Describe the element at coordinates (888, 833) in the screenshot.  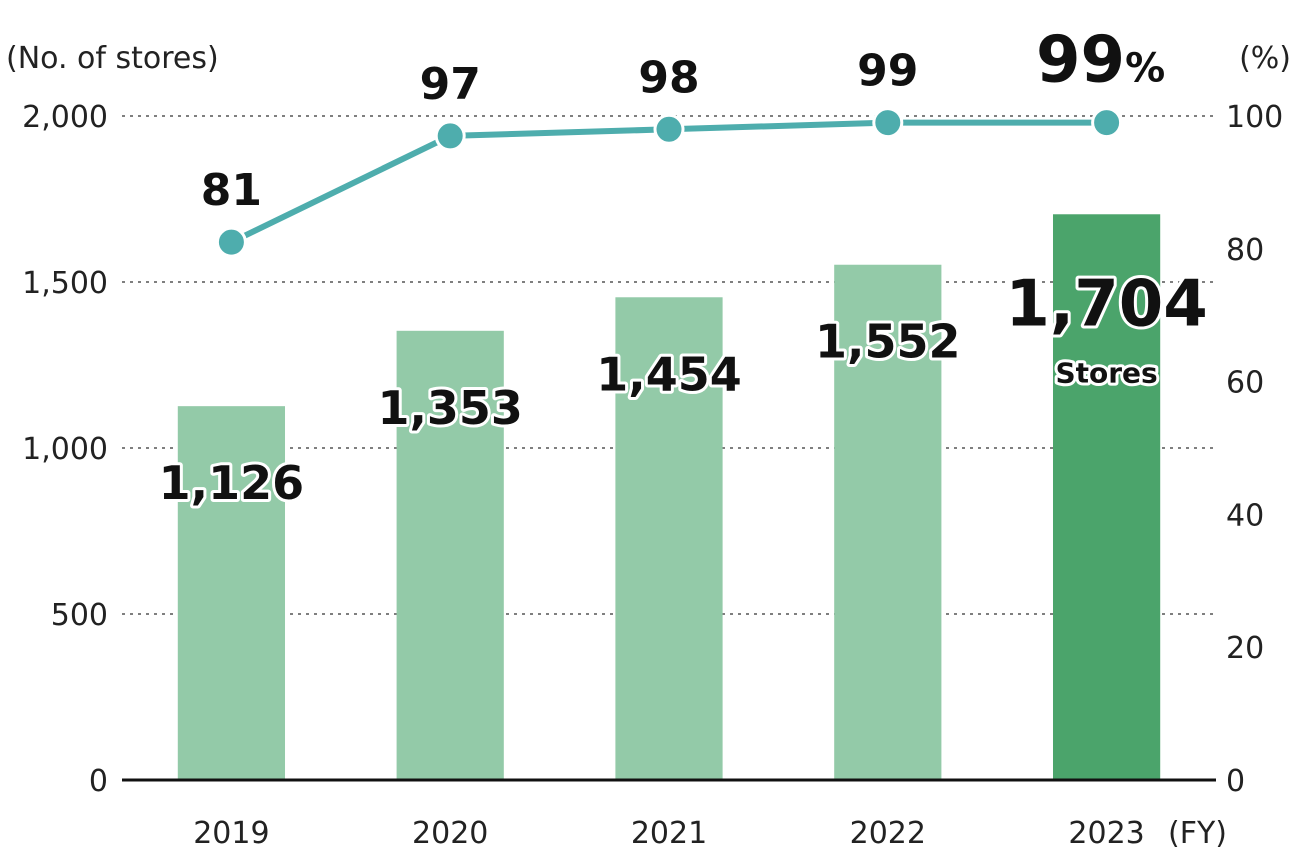
I see `x-tick-label: 2022` at that location.